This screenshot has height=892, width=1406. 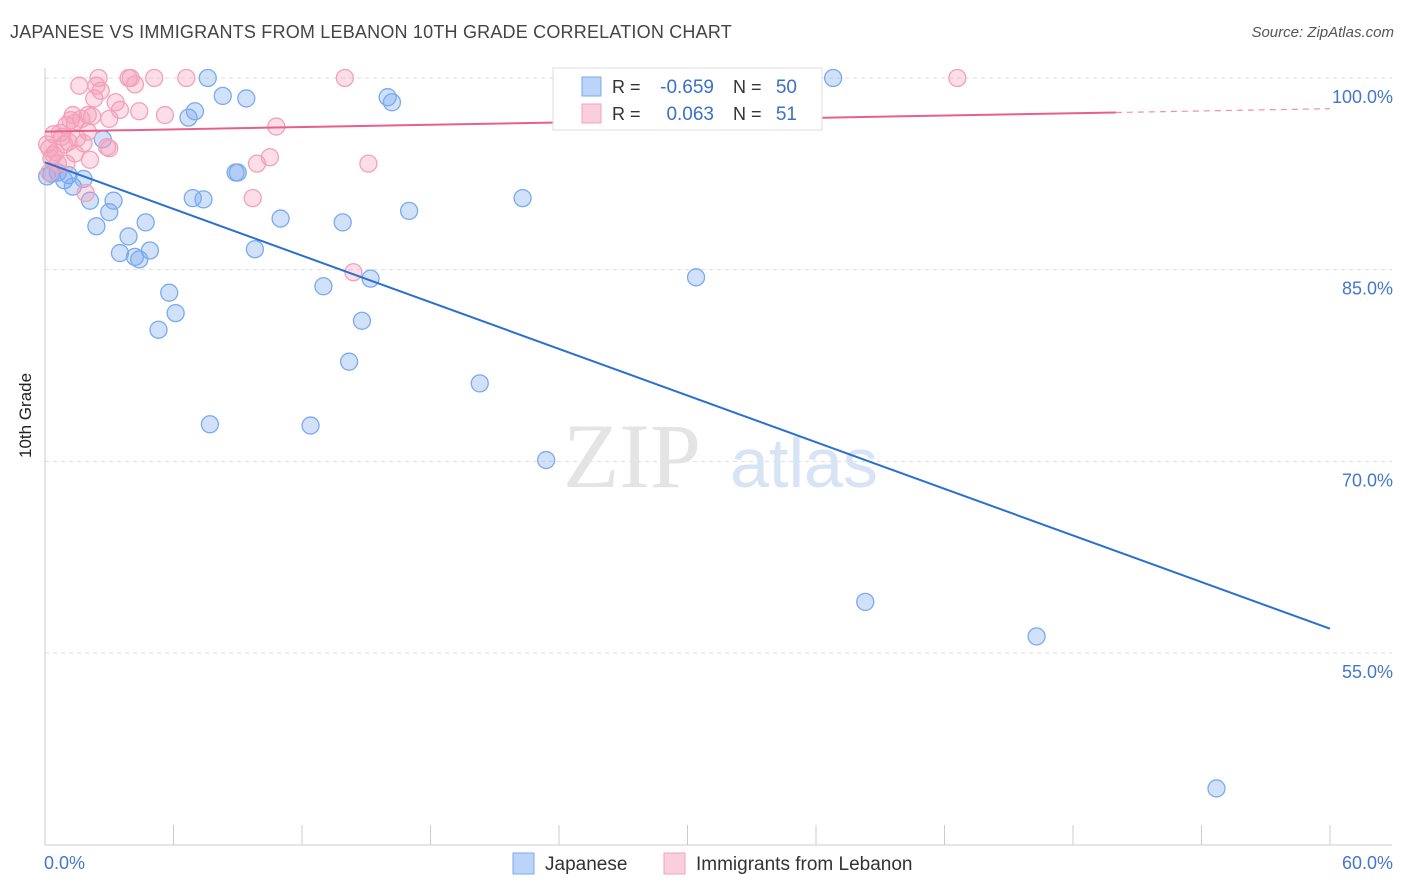 I want to click on lebanon-n-value: 51, so click(x=786, y=114).